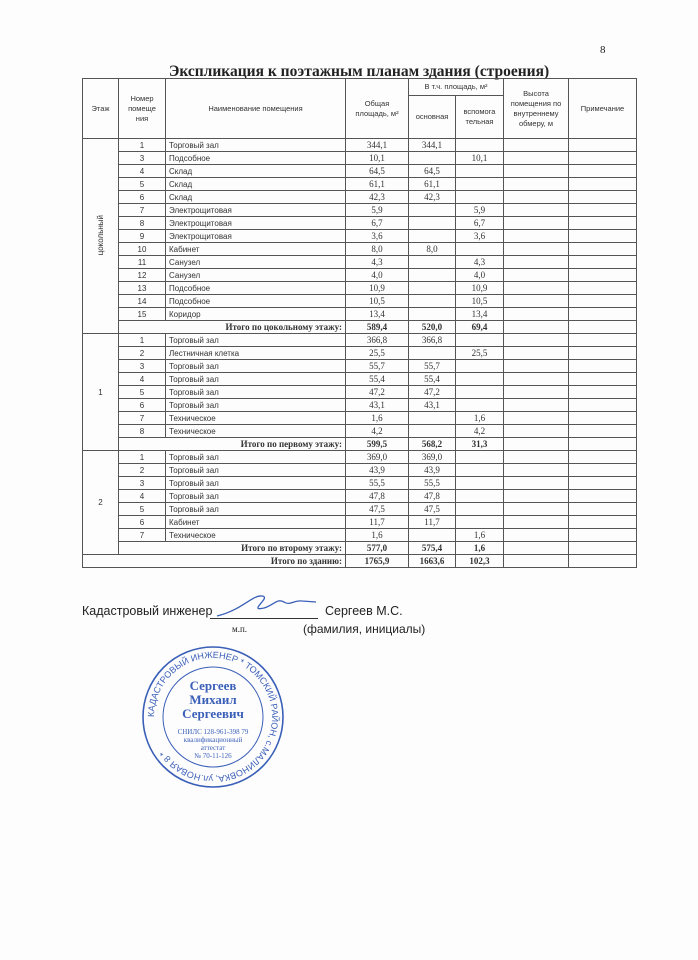 The height and width of the screenshot is (960, 698). I want to click on header-main: основная, so click(432, 117).